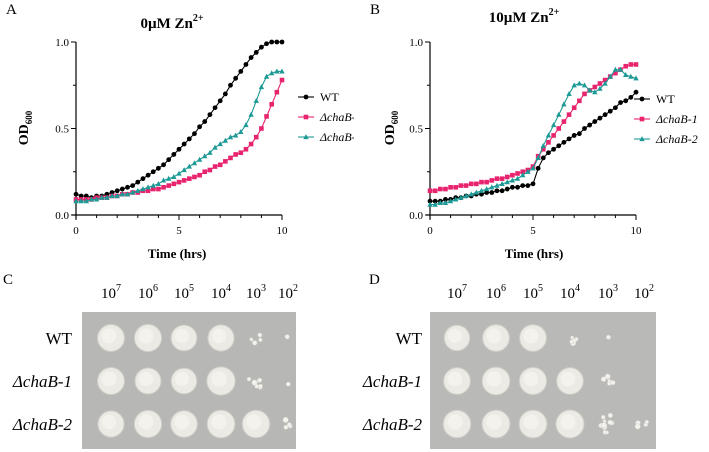  Describe the element at coordinates (577, 288) in the screenshot. I see `dilution-exp: 4` at that location.